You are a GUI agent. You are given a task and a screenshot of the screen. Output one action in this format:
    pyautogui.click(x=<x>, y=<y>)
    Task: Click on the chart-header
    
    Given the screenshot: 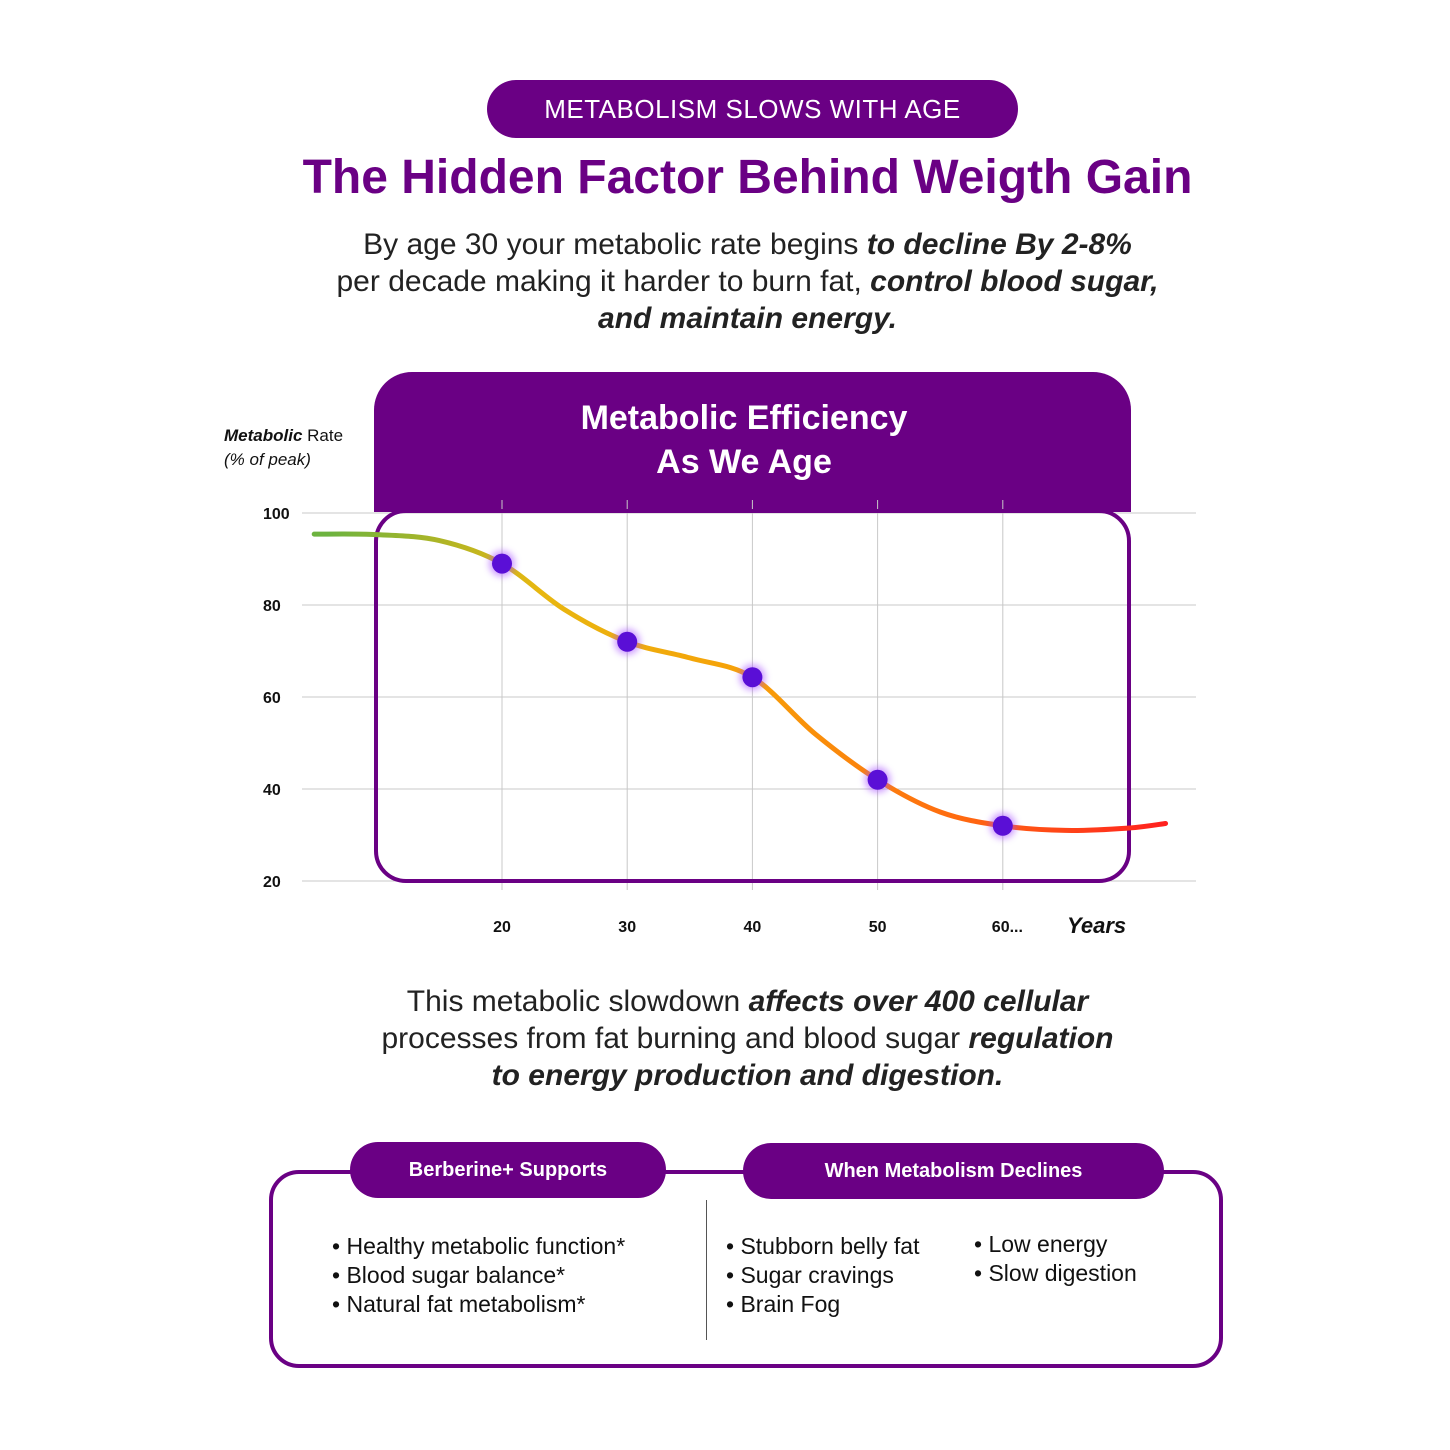 What is the action you would take?
    pyautogui.click(x=752, y=442)
    